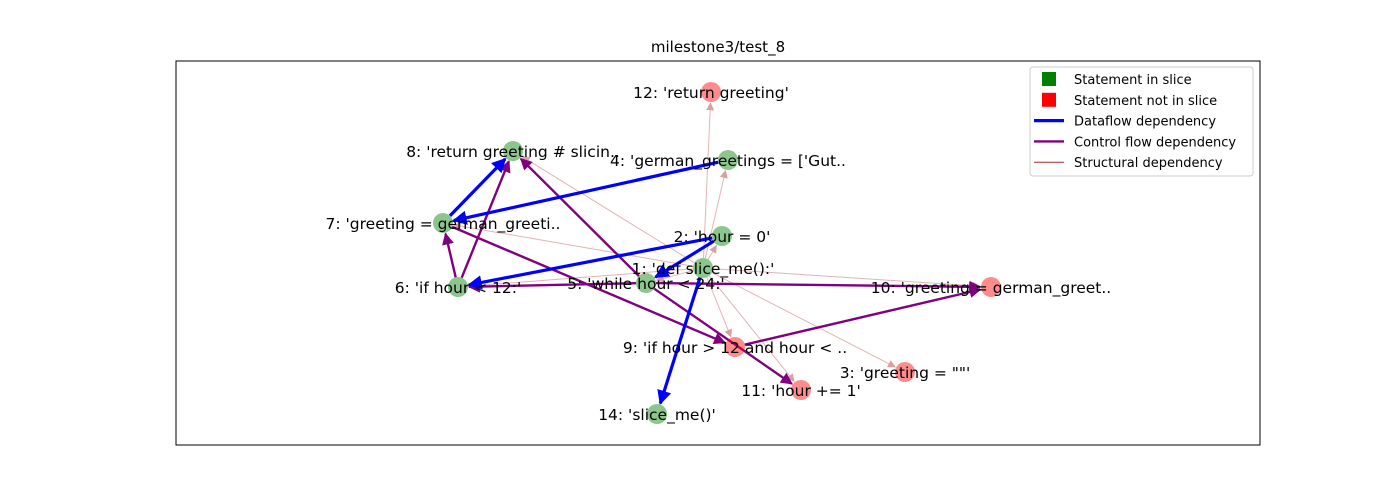 This screenshot has height=500, width=1400. Describe the element at coordinates (1049, 79) in the screenshot. I see `legend-swatch-in_slice` at that location.